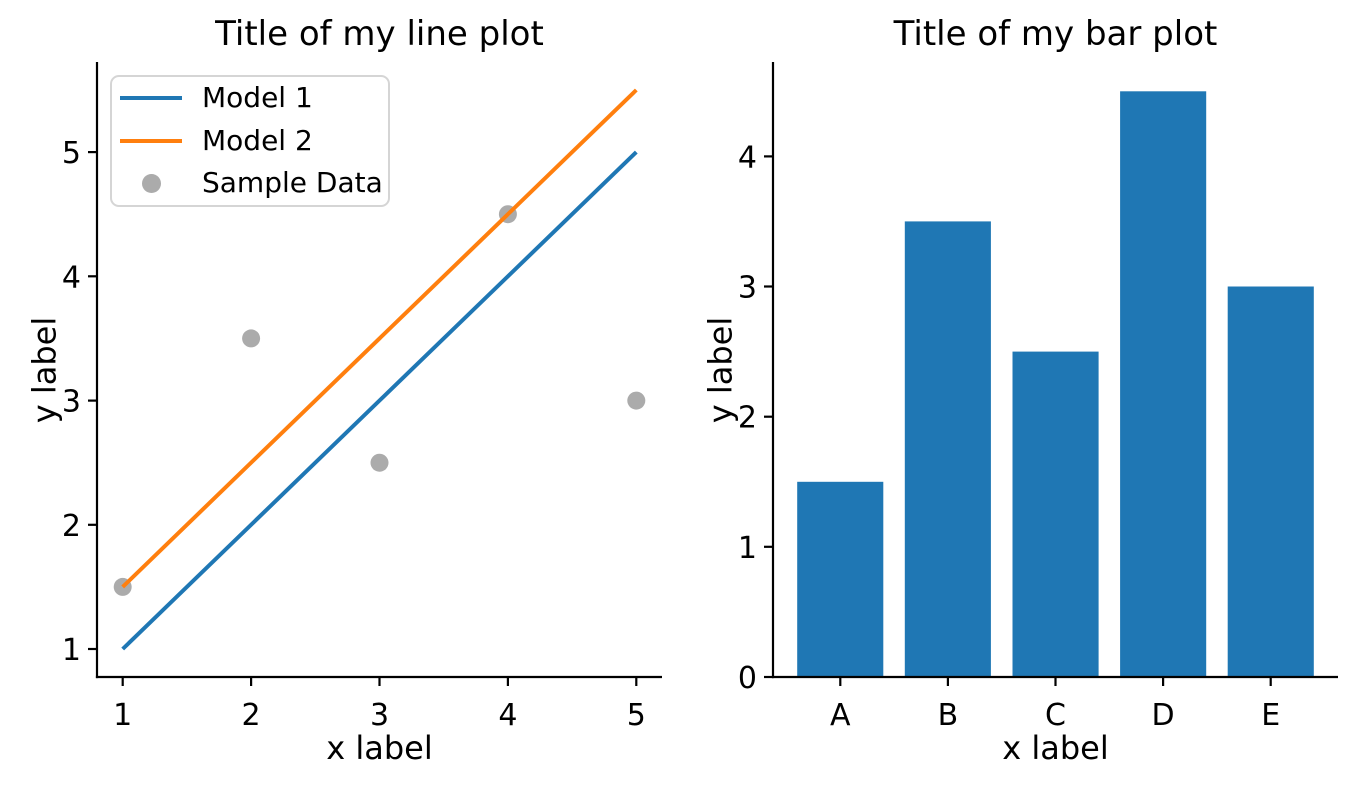 Image resolution: width=1356 pixels, height=785 pixels. I want to click on x-tick-label: D, so click(1163, 715).